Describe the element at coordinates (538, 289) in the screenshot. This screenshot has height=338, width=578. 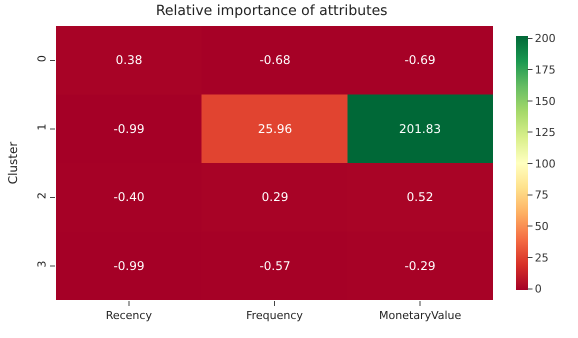
I see `color-bar-label: 0` at that location.